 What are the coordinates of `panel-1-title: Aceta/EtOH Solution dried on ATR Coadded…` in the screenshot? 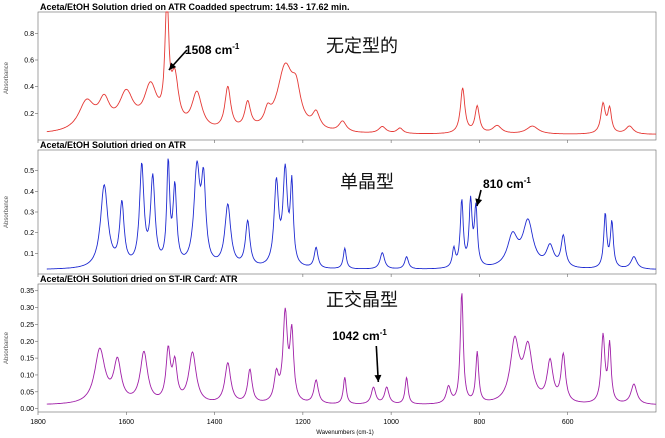 It's located at (195, 7).